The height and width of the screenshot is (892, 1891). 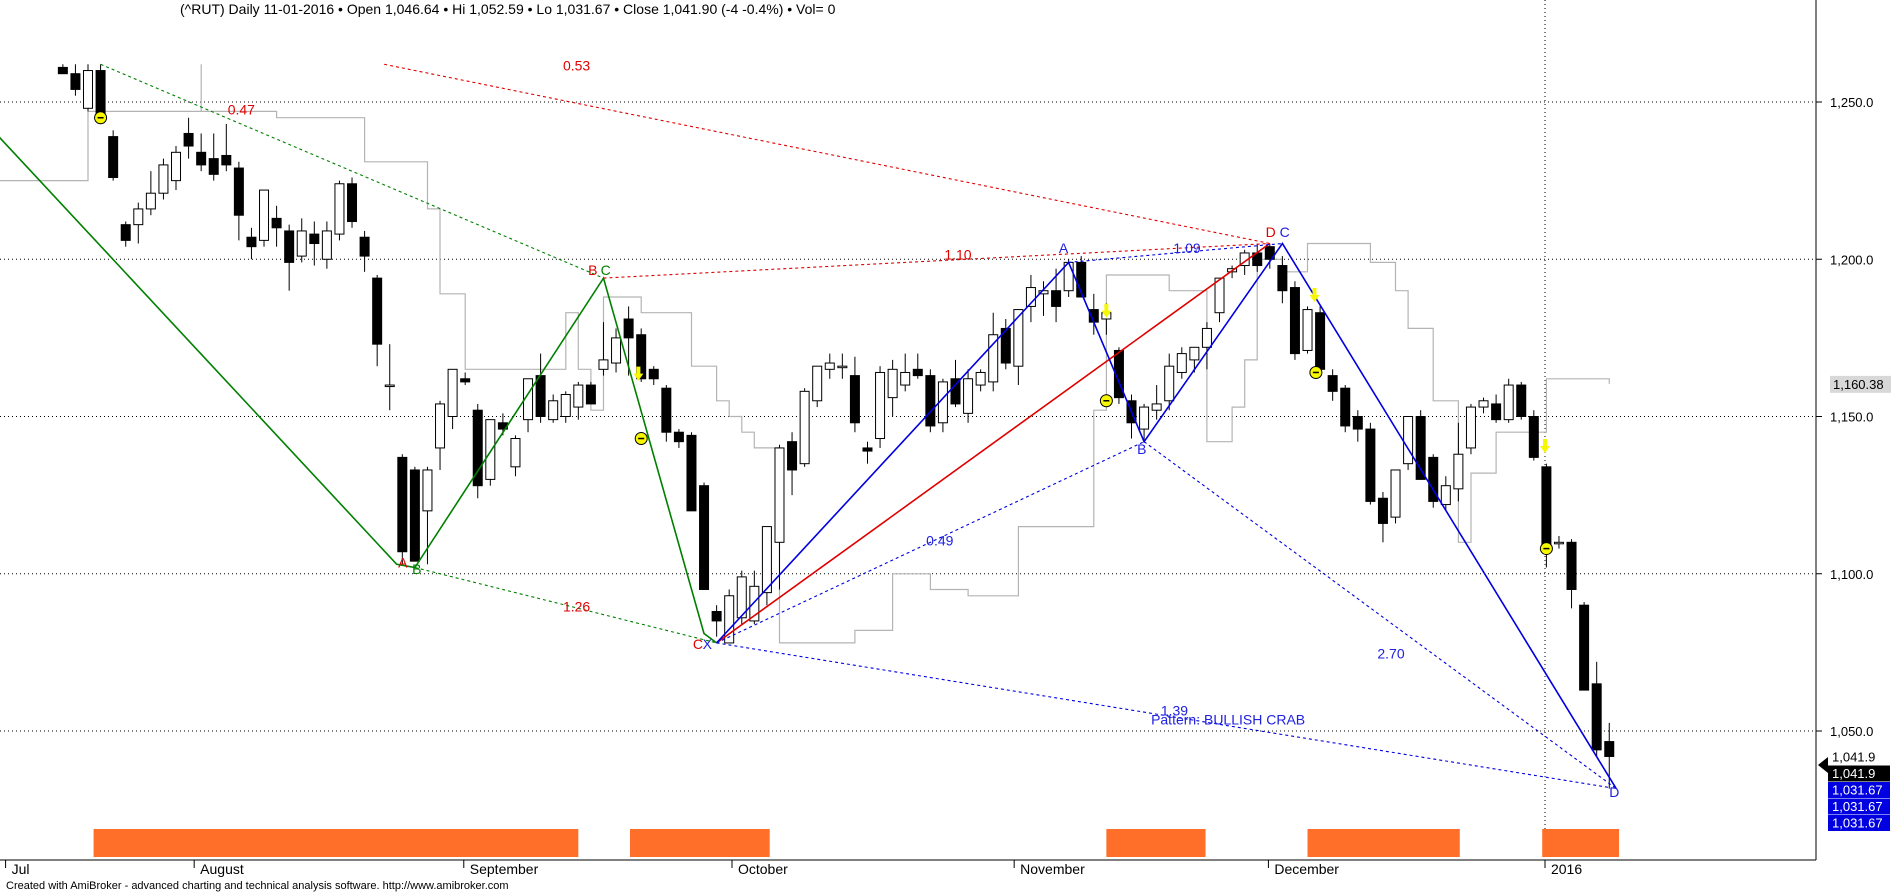 I want to click on x-tick-label: September, so click(x=504, y=869).